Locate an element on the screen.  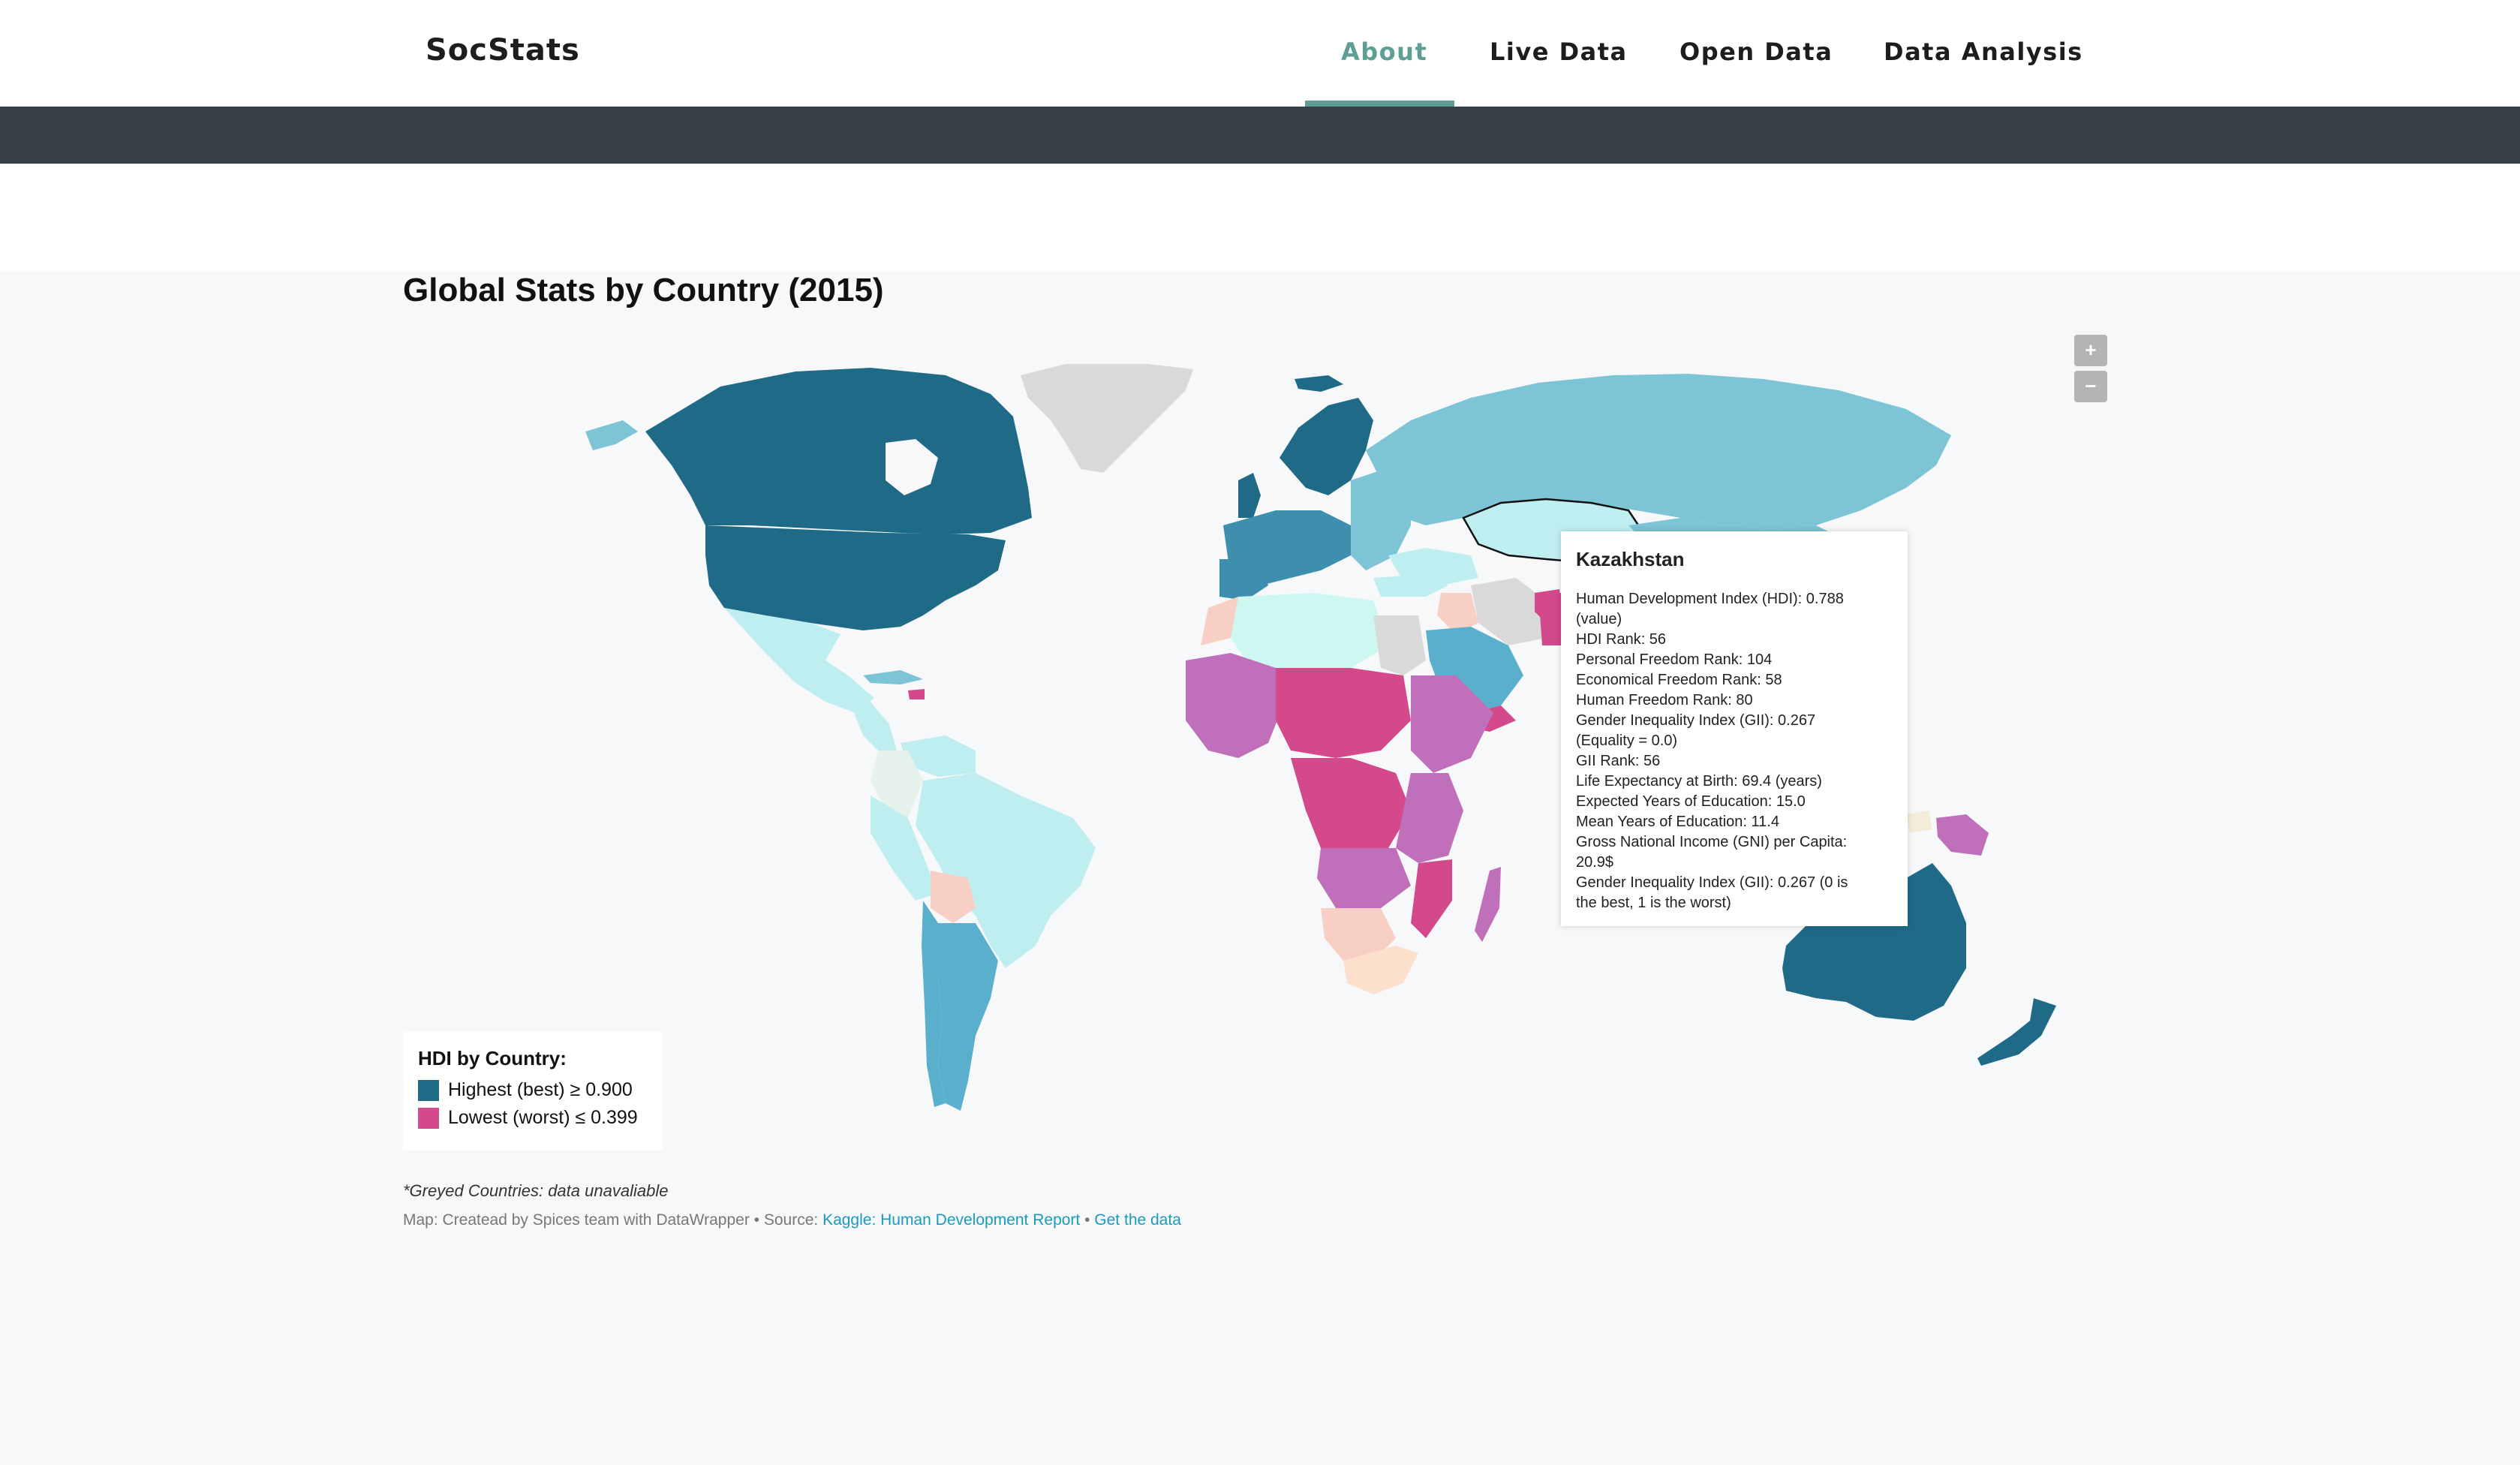
country-australia is located at coordinates (1874, 942).